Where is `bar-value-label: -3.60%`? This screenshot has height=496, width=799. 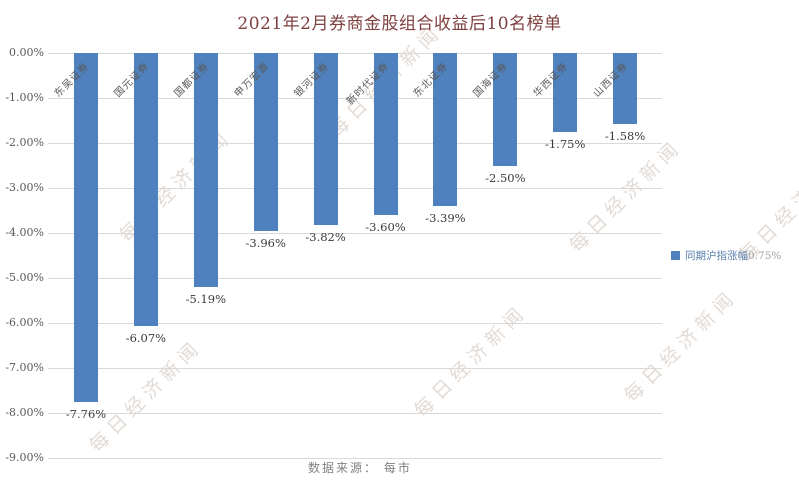 bar-value-label: -3.60% is located at coordinates (385, 227).